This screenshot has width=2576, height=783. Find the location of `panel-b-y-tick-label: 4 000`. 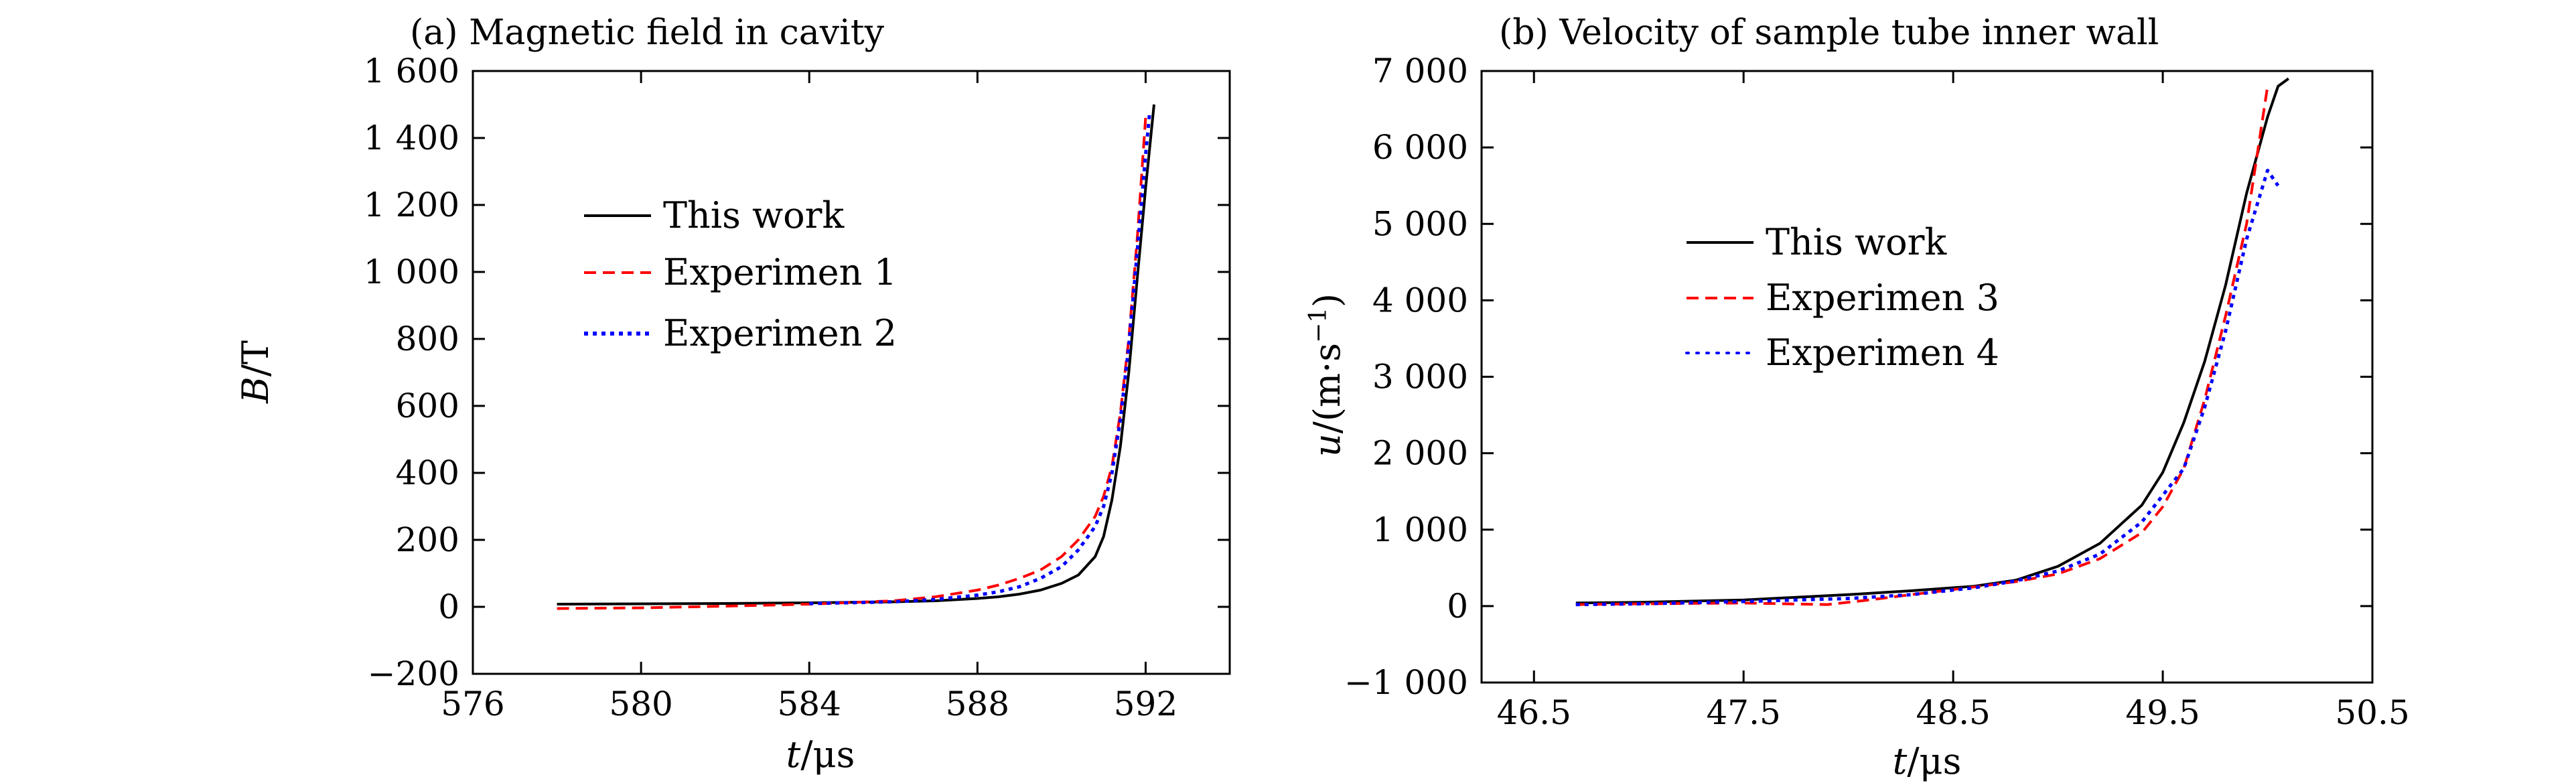

panel-b-y-tick-label: 4 000 is located at coordinates (1420, 300).